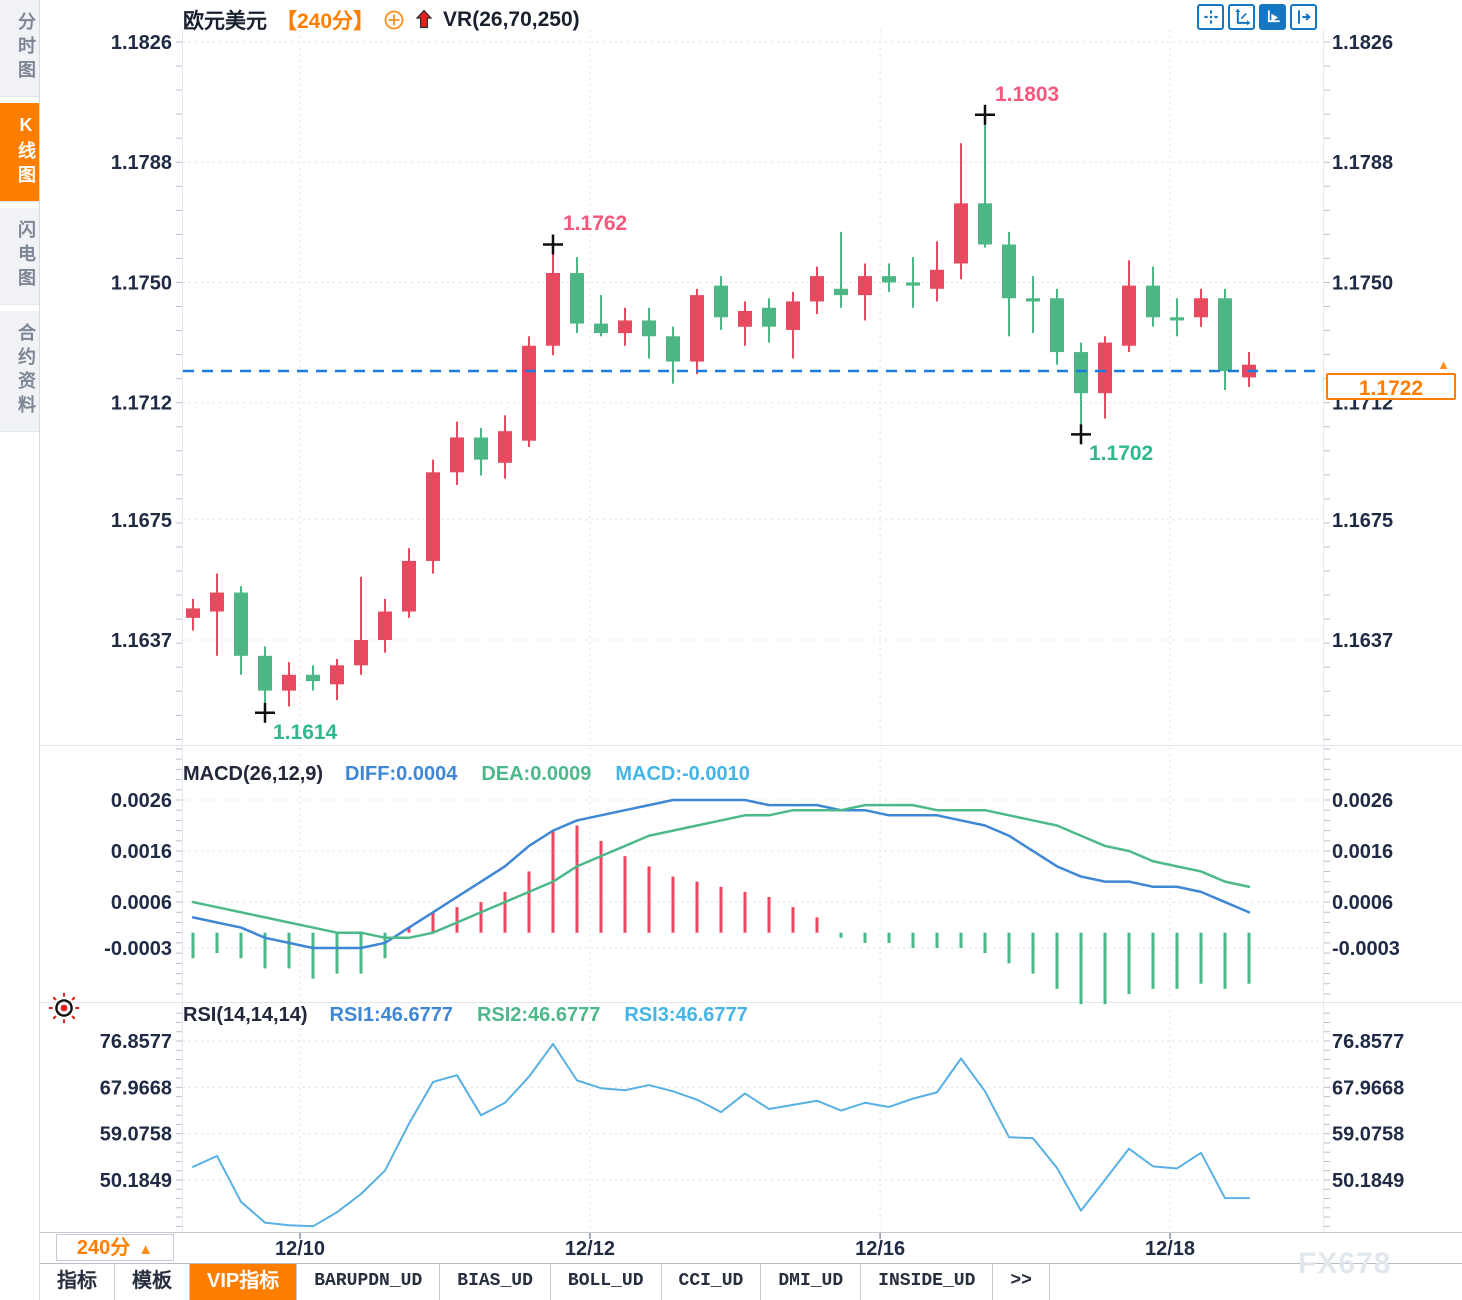 Image resolution: width=1462 pixels, height=1300 pixels. I want to click on pan-right-icon, so click(1303, 17).